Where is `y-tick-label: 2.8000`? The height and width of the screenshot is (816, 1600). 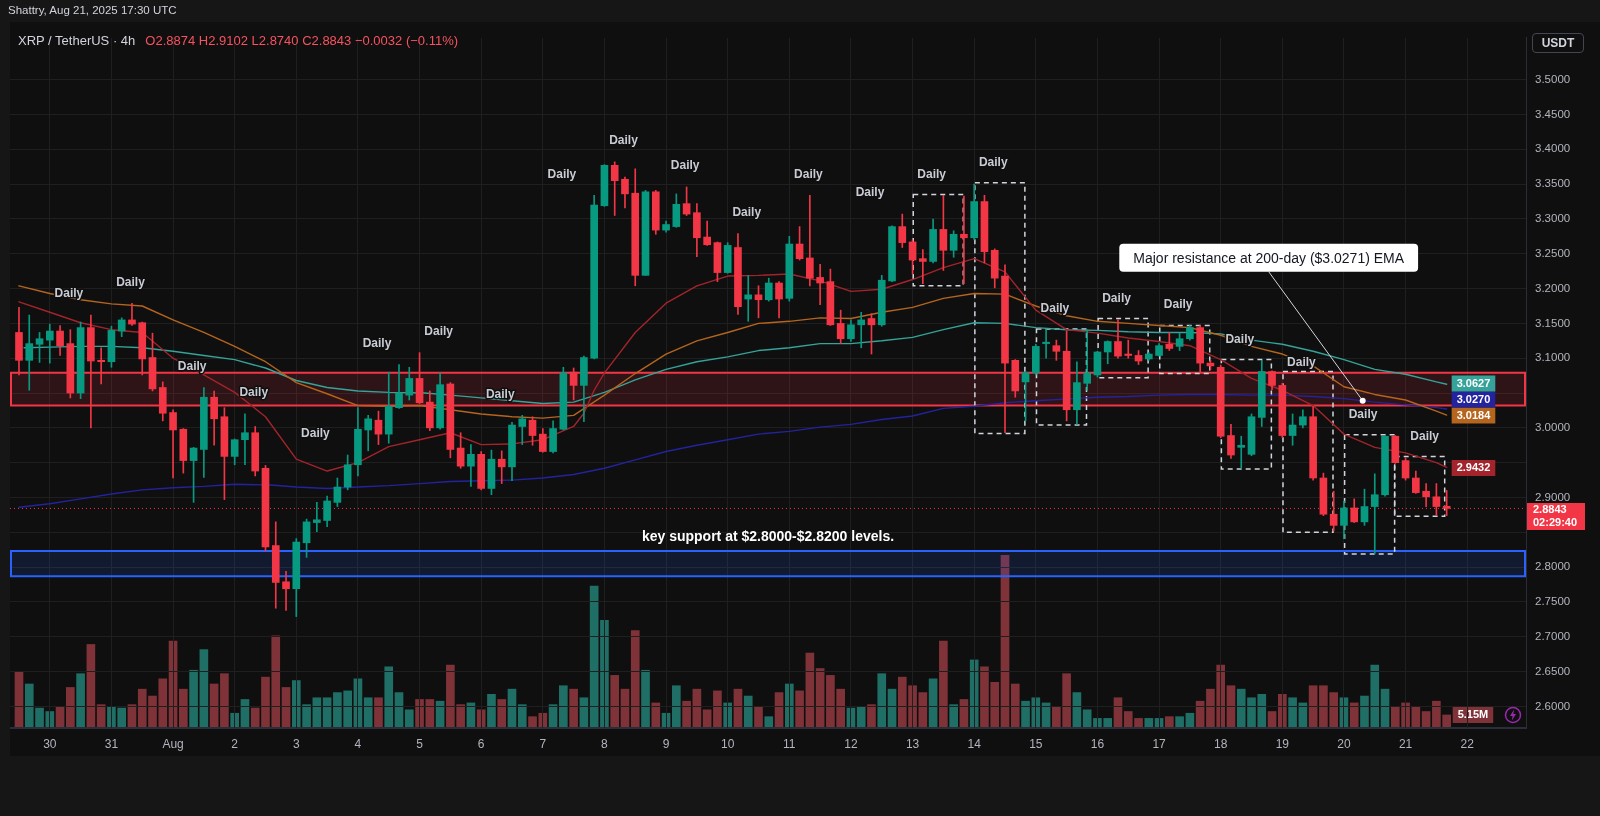
y-tick-label: 2.8000 is located at coordinates (1553, 566).